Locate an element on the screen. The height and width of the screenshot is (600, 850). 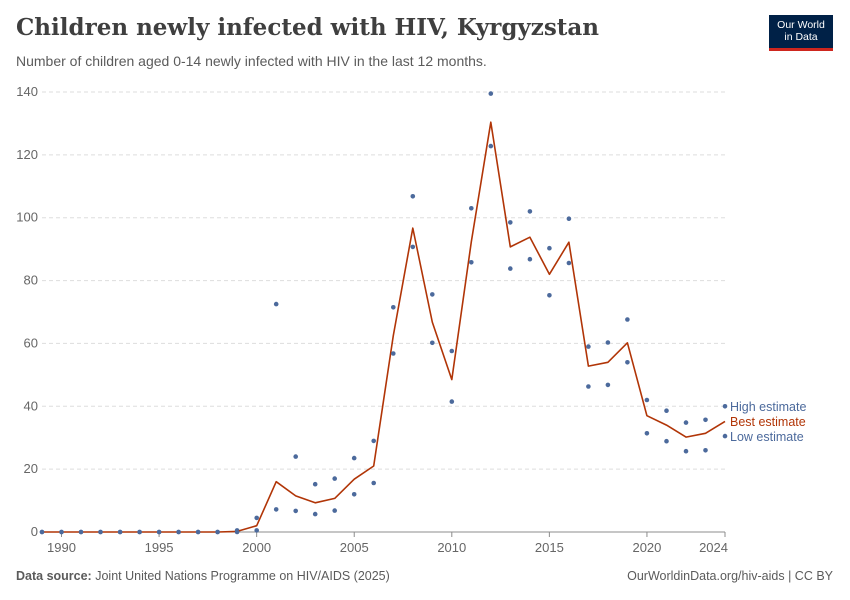
x-tick-label: 2005 is located at coordinates (354, 547).